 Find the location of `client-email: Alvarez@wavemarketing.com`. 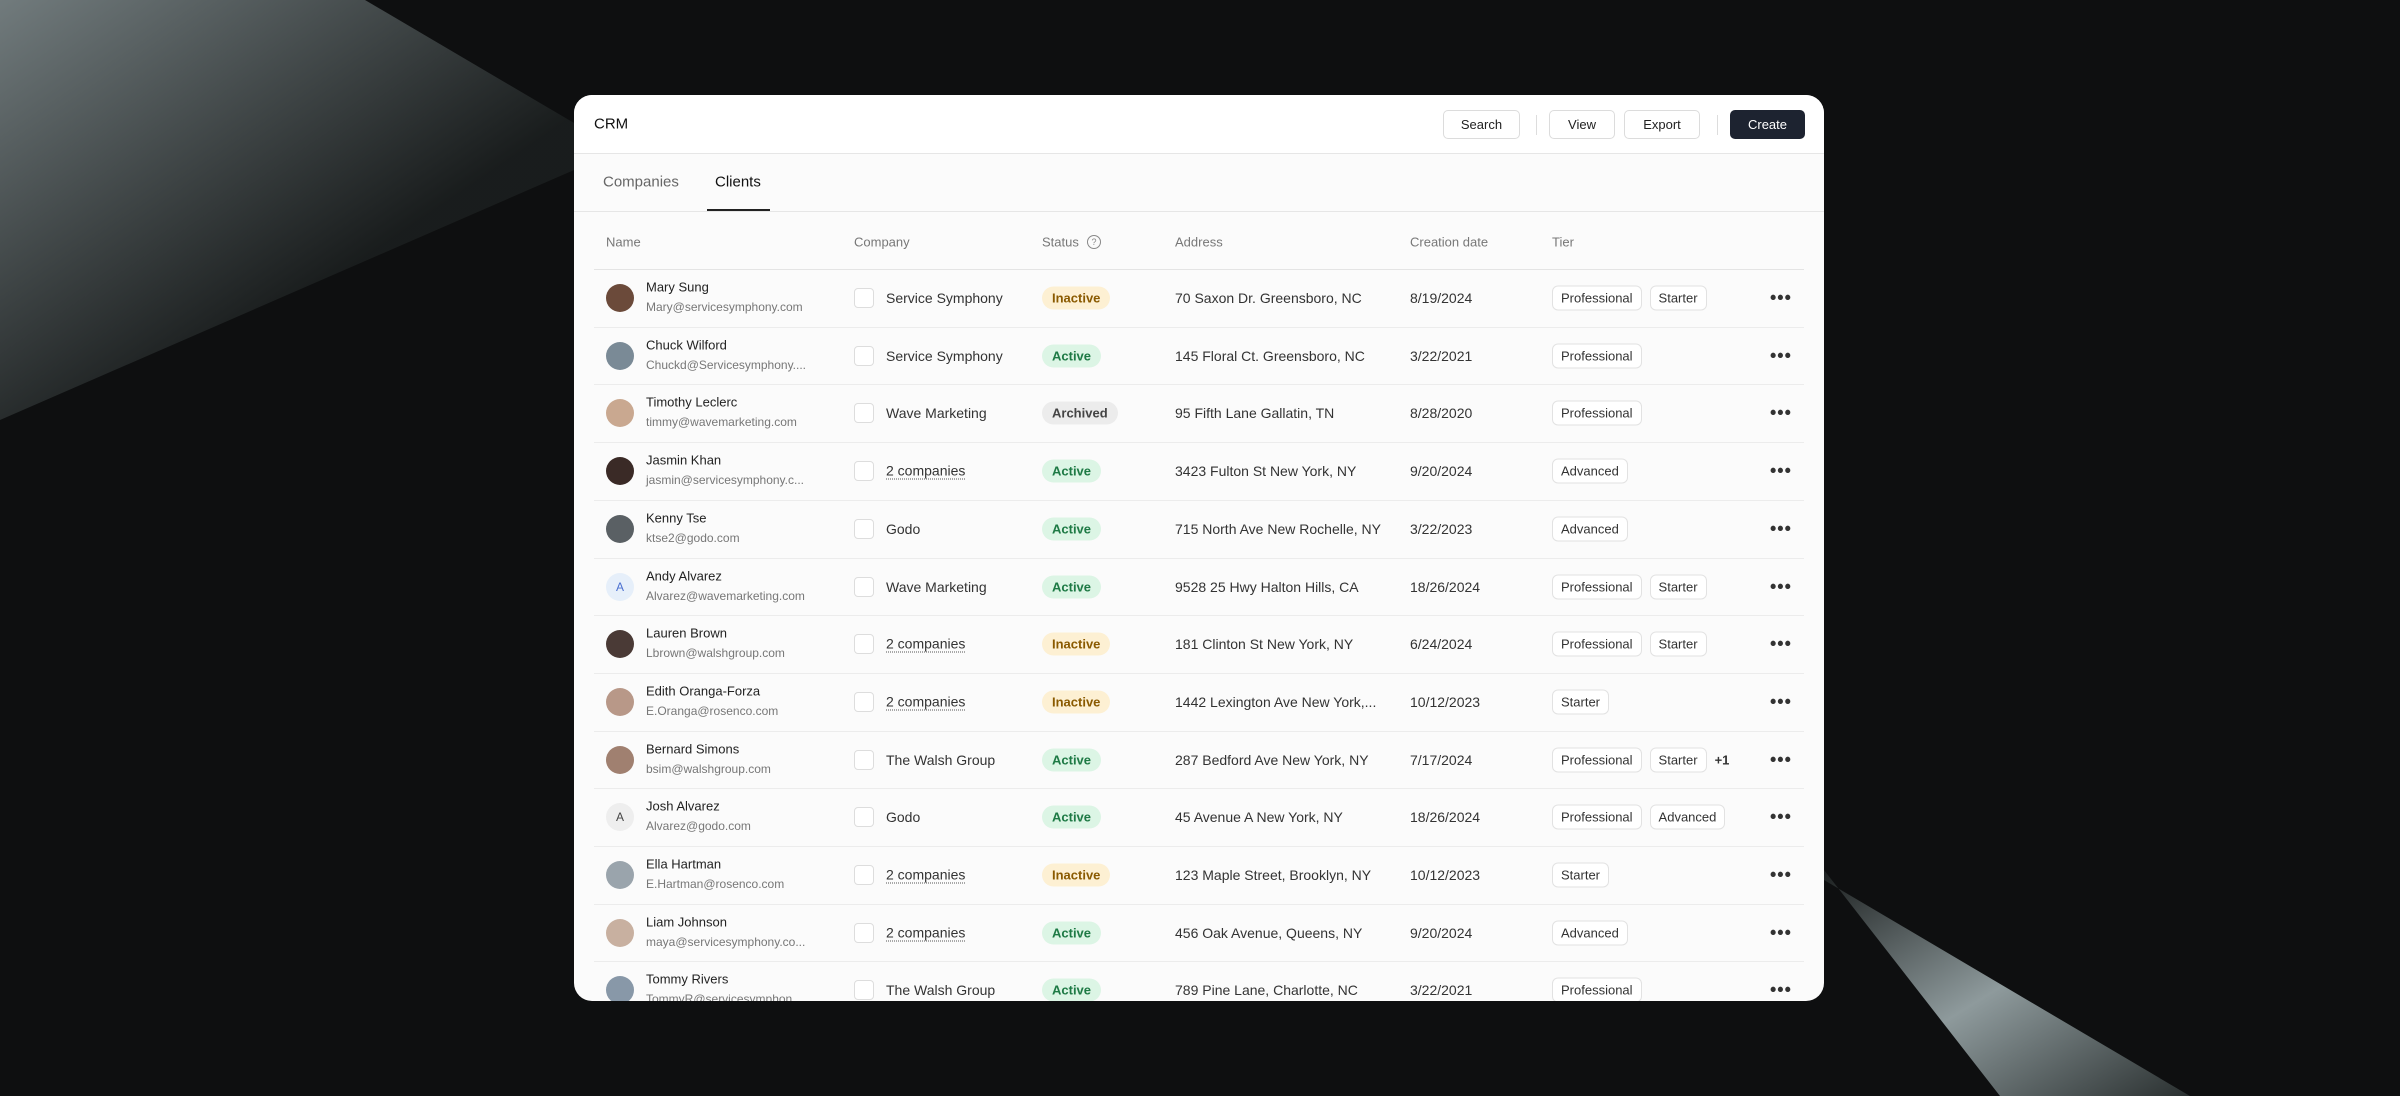

client-email: Alvarez@wavemarketing.com is located at coordinates (725, 595).